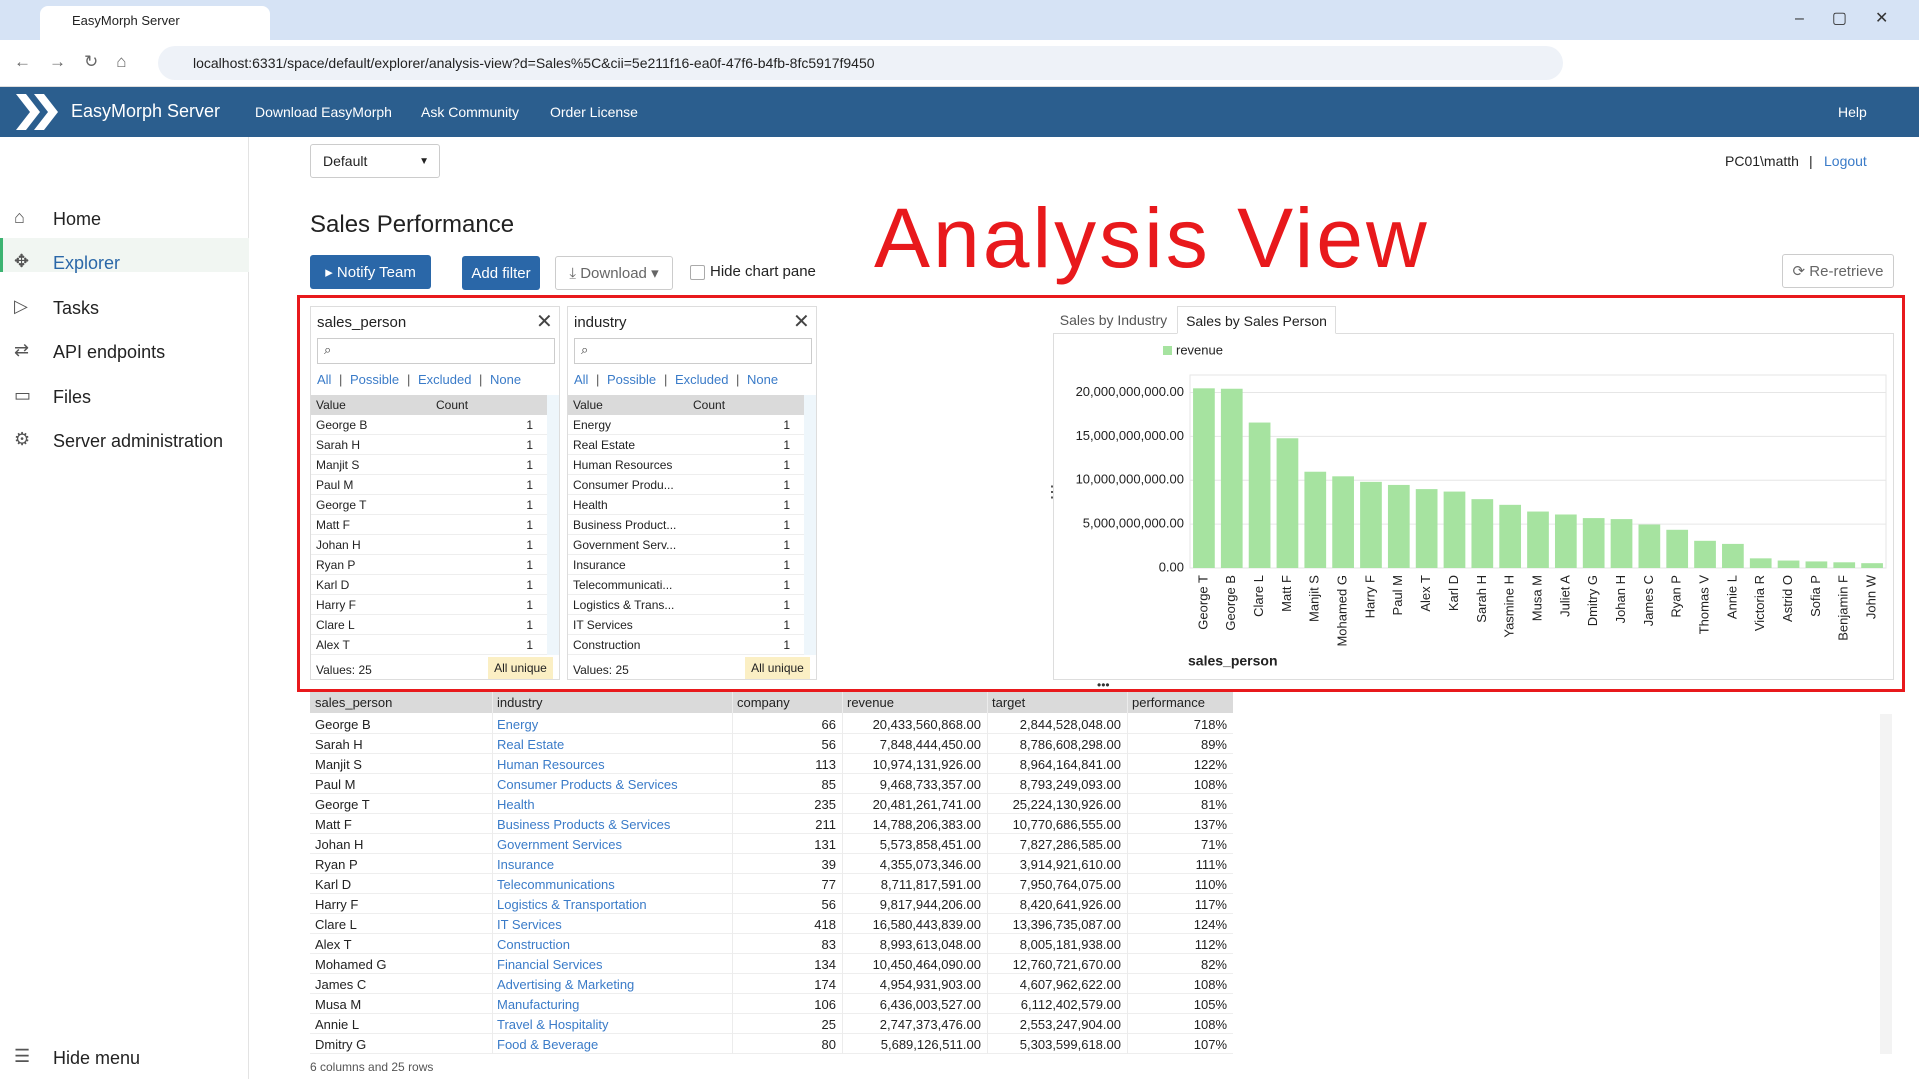 The height and width of the screenshot is (1079, 1919). What do you see at coordinates (1052, 492) in the screenshot?
I see `splitter-handle: ⋮` at bounding box center [1052, 492].